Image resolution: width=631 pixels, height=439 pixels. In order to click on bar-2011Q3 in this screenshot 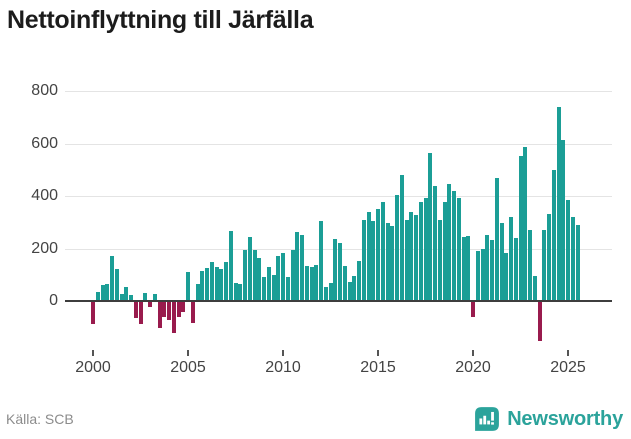, I will do `click(311, 283)`.